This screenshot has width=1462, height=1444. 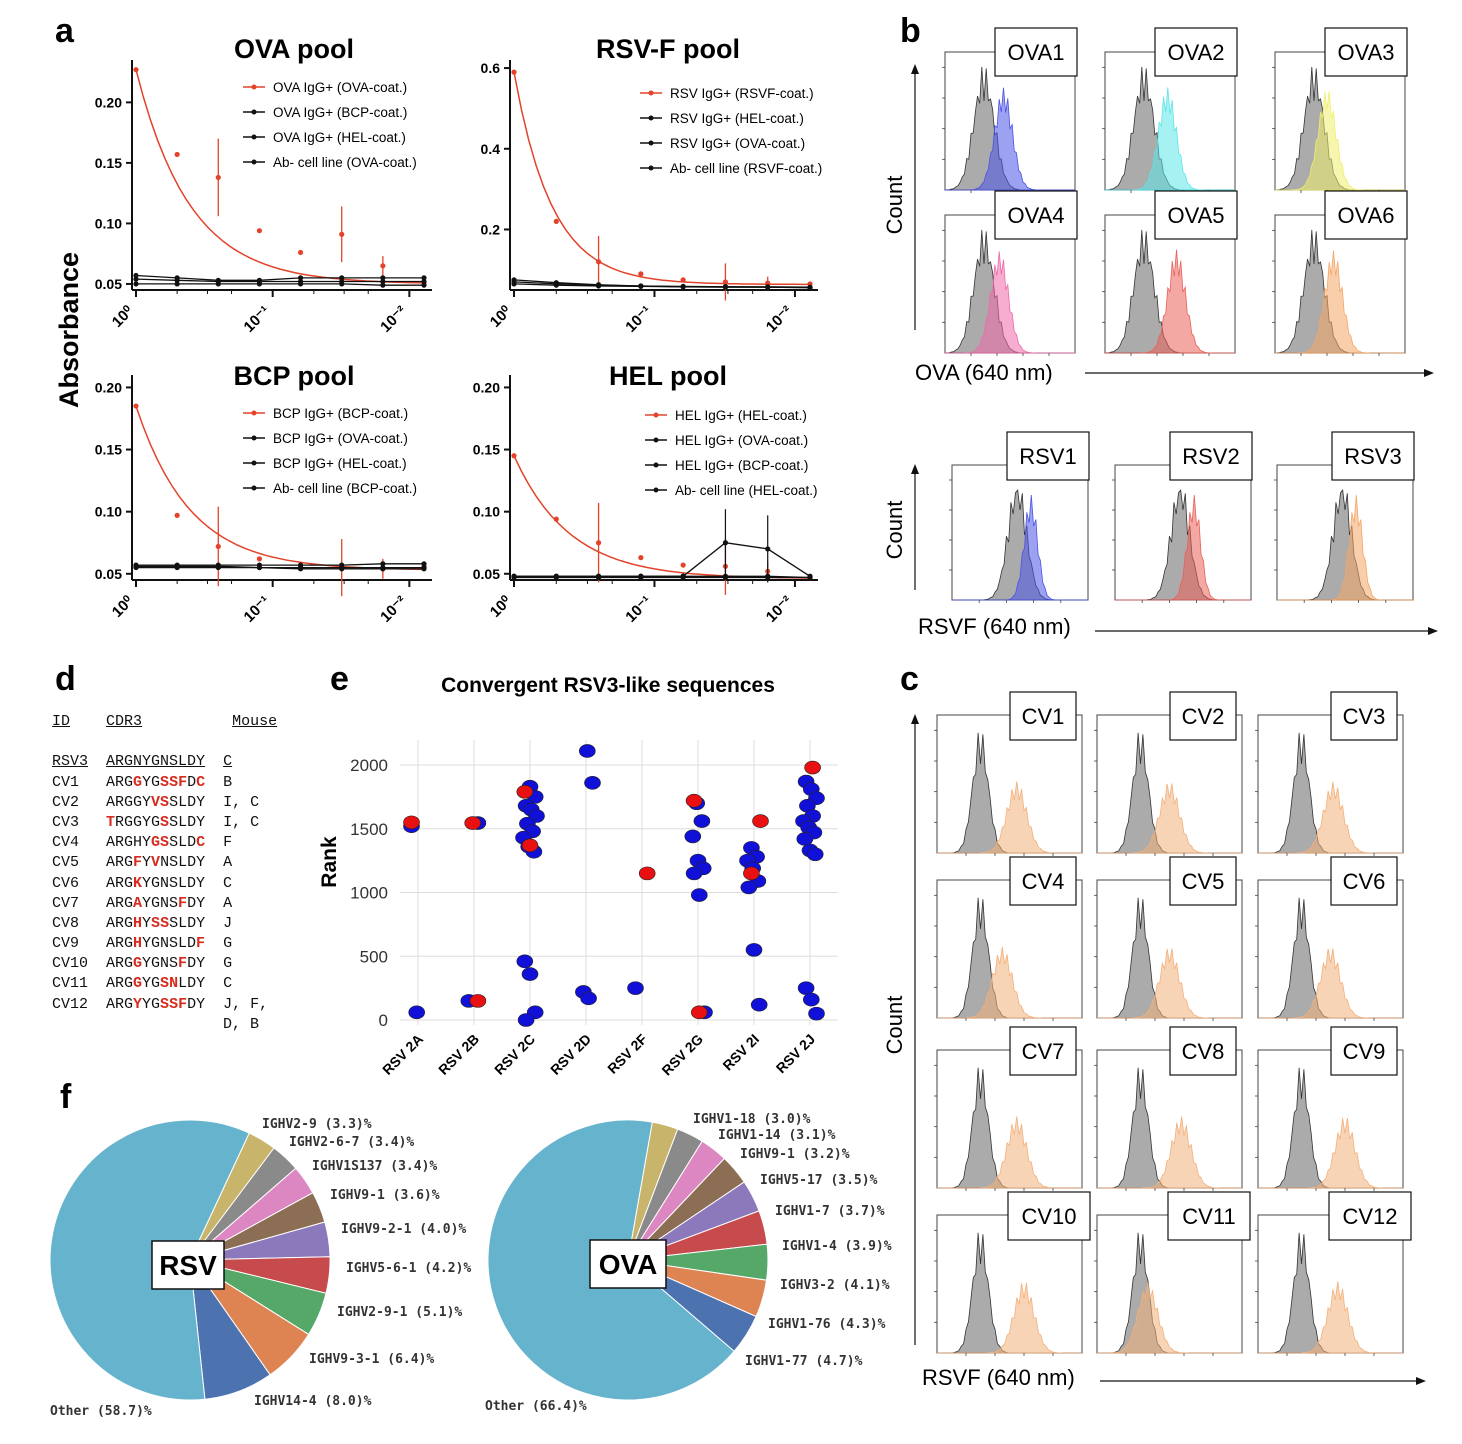 I want to click on pie-label: IGHV1-76 (4.3)%, so click(x=827, y=1324).